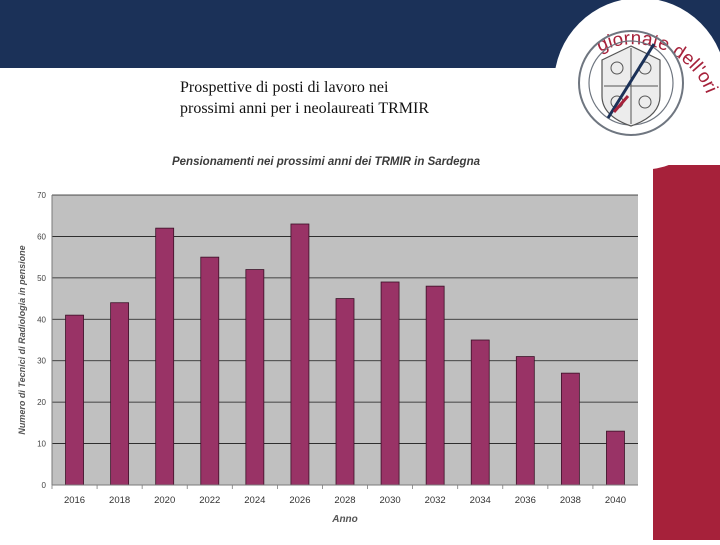 Image resolution: width=720 pixels, height=545 pixels. I want to click on slide-title-line-1: Prospettive di posti di lavoro nei, so click(284, 87).